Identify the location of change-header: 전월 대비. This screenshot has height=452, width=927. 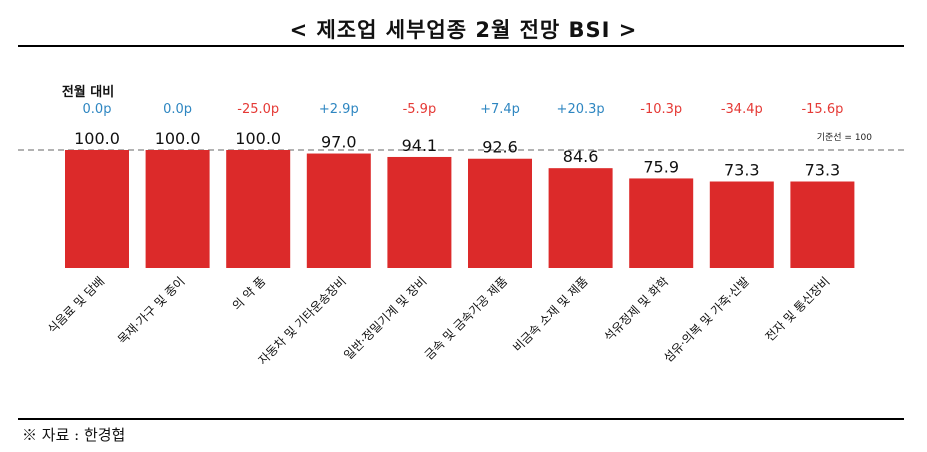
(88, 92).